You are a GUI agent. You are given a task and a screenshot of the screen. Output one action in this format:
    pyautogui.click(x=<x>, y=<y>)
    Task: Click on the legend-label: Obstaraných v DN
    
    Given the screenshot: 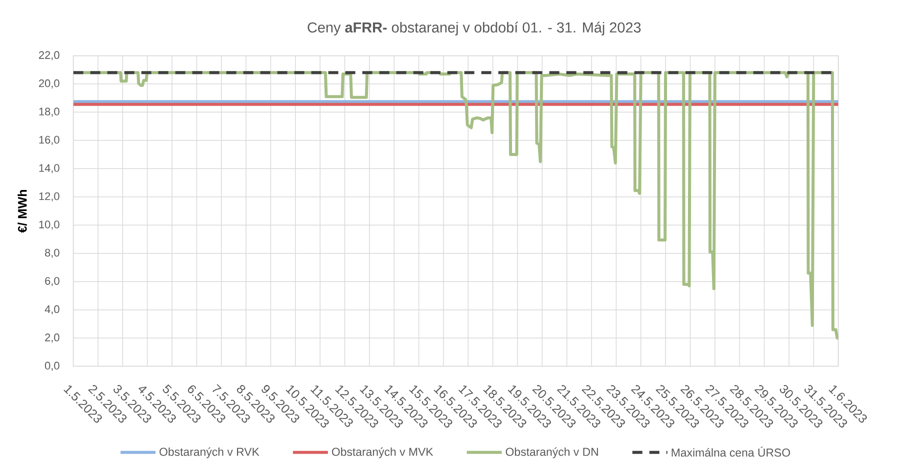 What is the action you would take?
    pyautogui.click(x=552, y=452)
    